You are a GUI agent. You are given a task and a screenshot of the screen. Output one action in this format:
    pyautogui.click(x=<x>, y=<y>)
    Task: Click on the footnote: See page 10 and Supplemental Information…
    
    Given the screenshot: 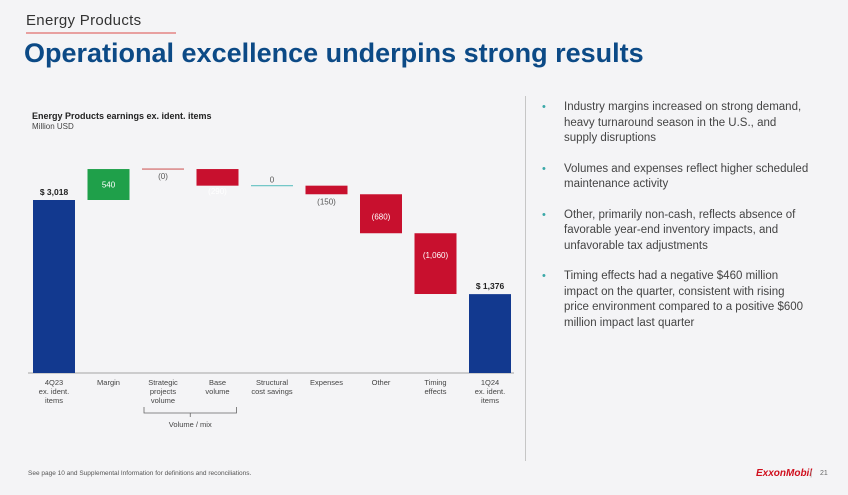 What is the action you would take?
    pyautogui.click(x=140, y=473)
    